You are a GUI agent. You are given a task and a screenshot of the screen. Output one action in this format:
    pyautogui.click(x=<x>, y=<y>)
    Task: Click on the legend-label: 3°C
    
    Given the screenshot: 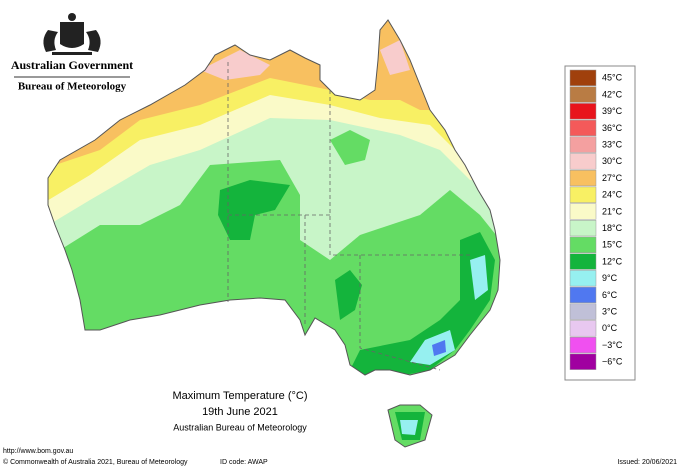 What is the action you would take?
    pyautogui.click(x=610, y=312)
    